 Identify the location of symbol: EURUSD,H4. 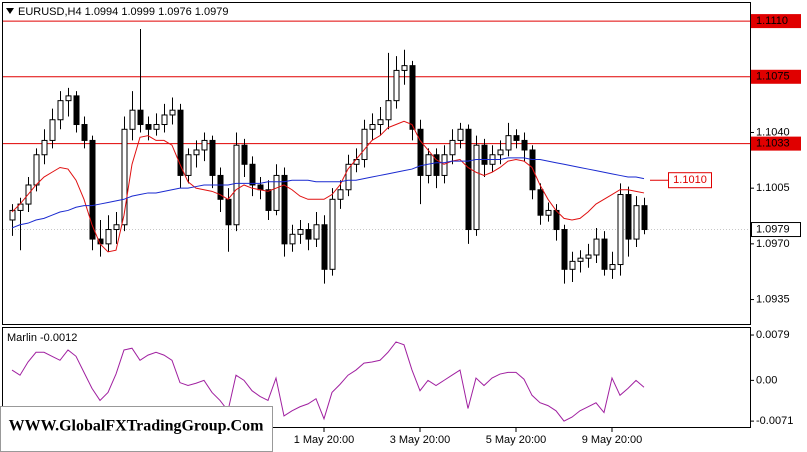
(50, 12).